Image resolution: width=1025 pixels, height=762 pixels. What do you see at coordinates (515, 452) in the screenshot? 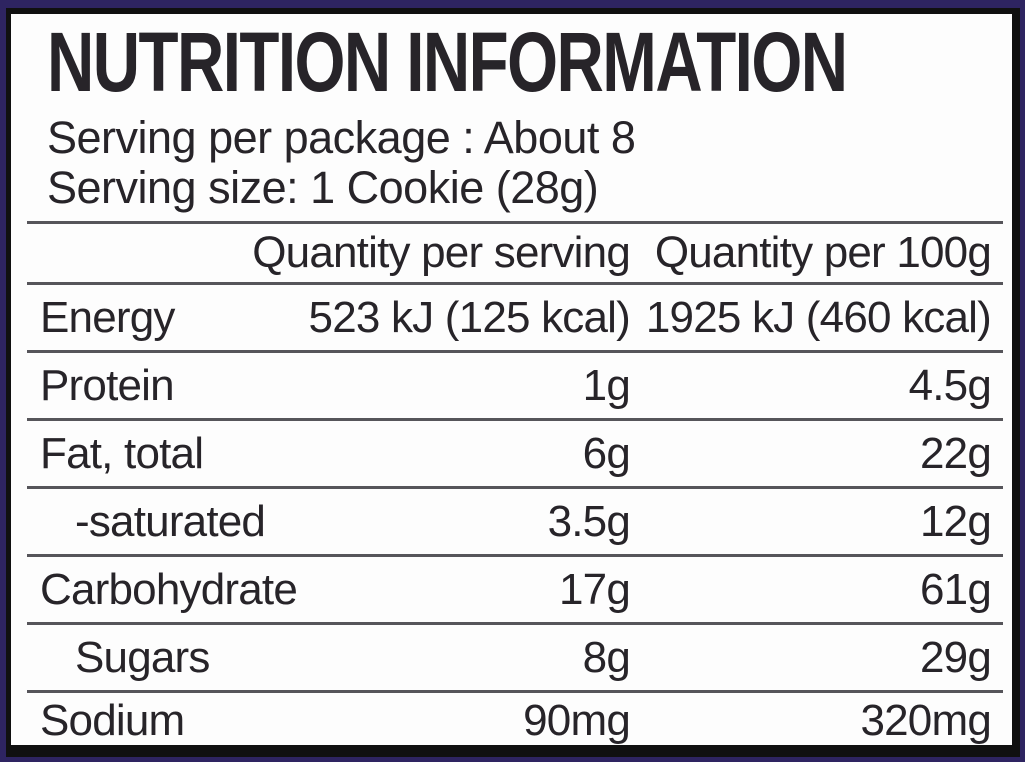
I see `table-row: Fat, total 6g 22g` at bounding box center [515, 452].